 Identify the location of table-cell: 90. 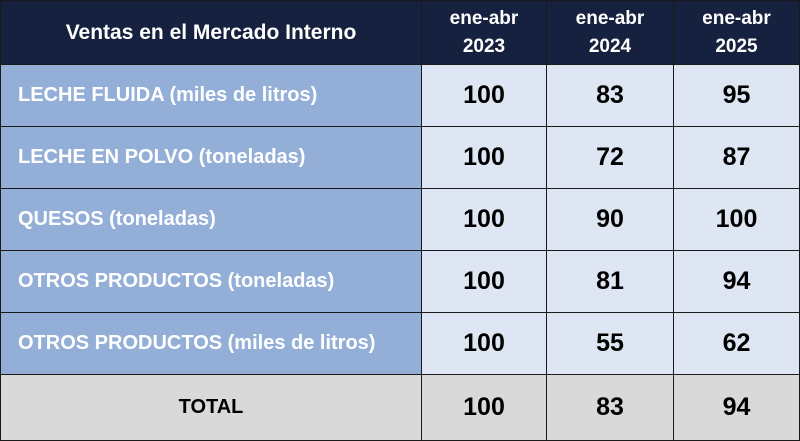
(610, 220).